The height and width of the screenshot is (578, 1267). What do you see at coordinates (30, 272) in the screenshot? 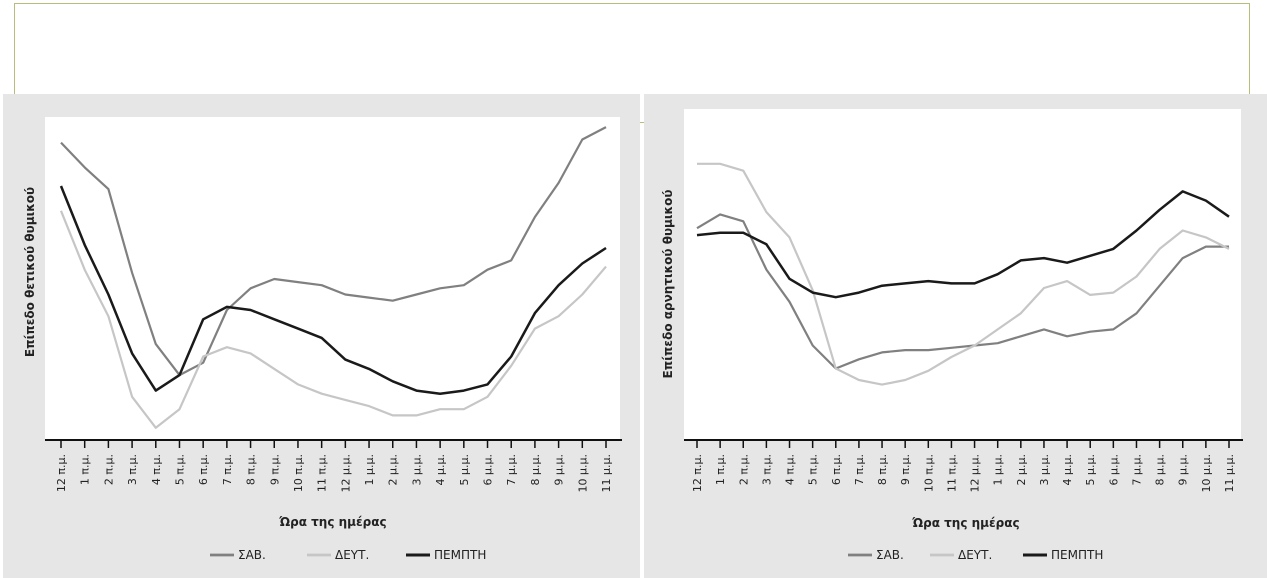
I see `y-axis-title: Επίπεδο θετικού θυμικού` at bounding box center [30, 272].